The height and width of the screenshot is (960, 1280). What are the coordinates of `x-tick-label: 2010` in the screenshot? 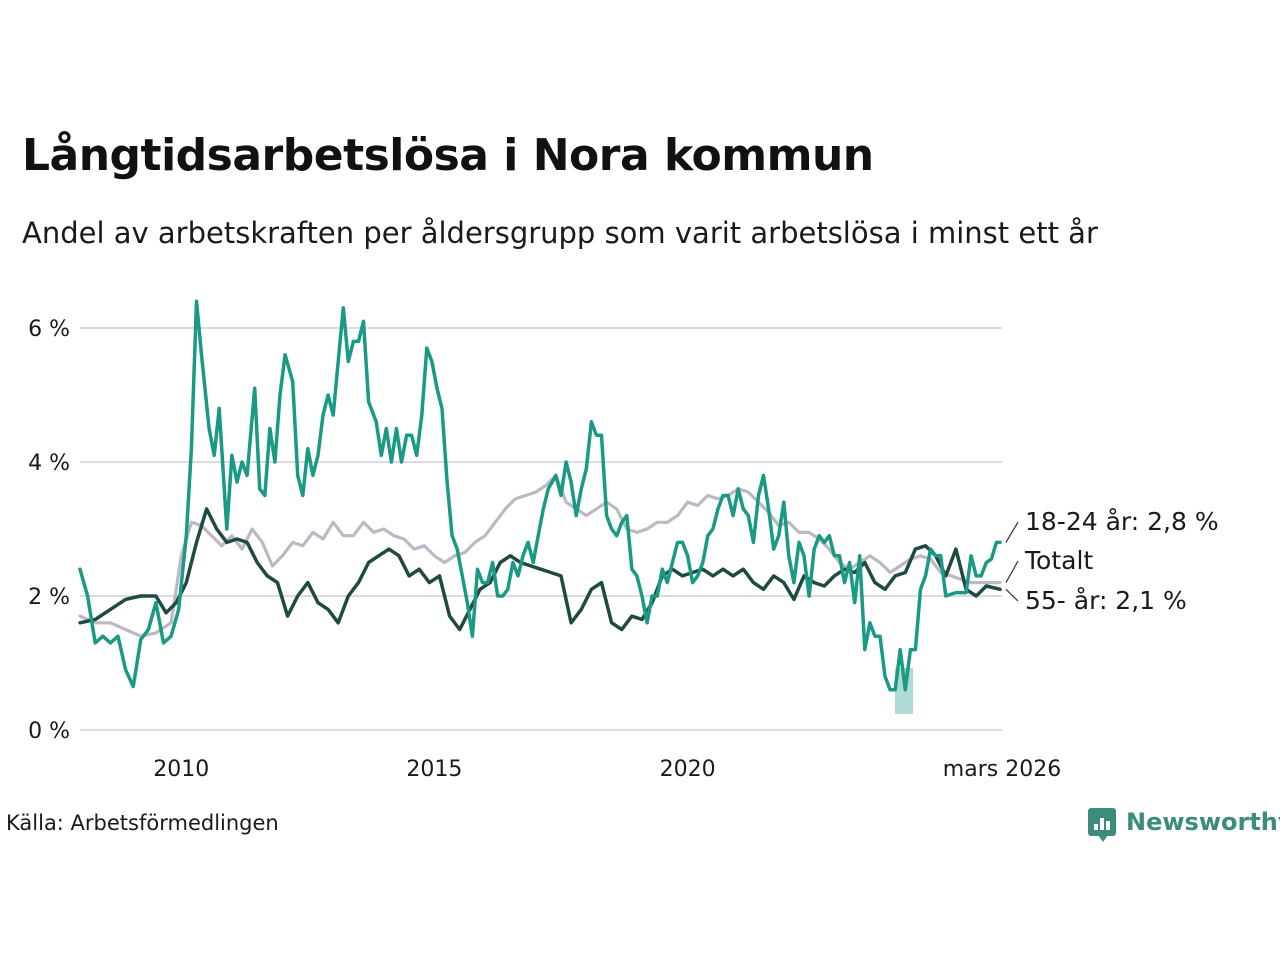 It's located at (181, 769).